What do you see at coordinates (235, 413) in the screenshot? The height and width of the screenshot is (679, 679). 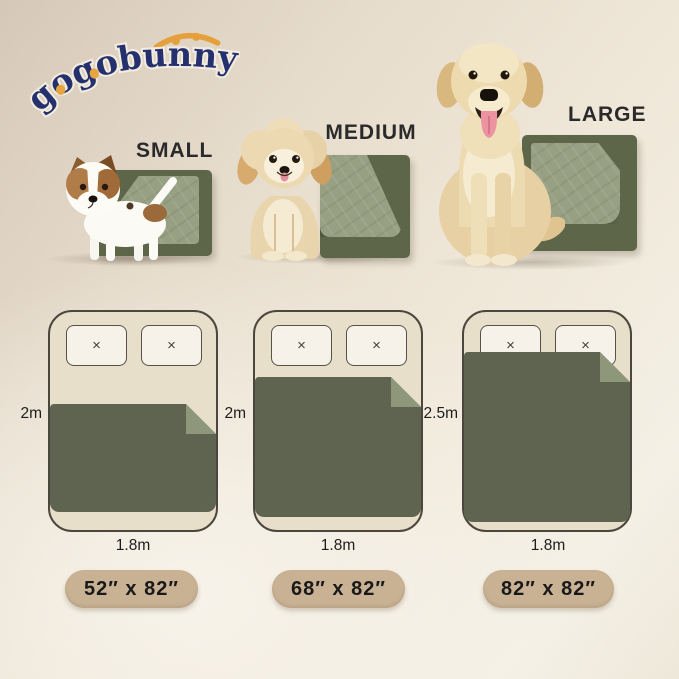 I see `bed-height-label-medium: 2m` at bounding box center [235, 413].